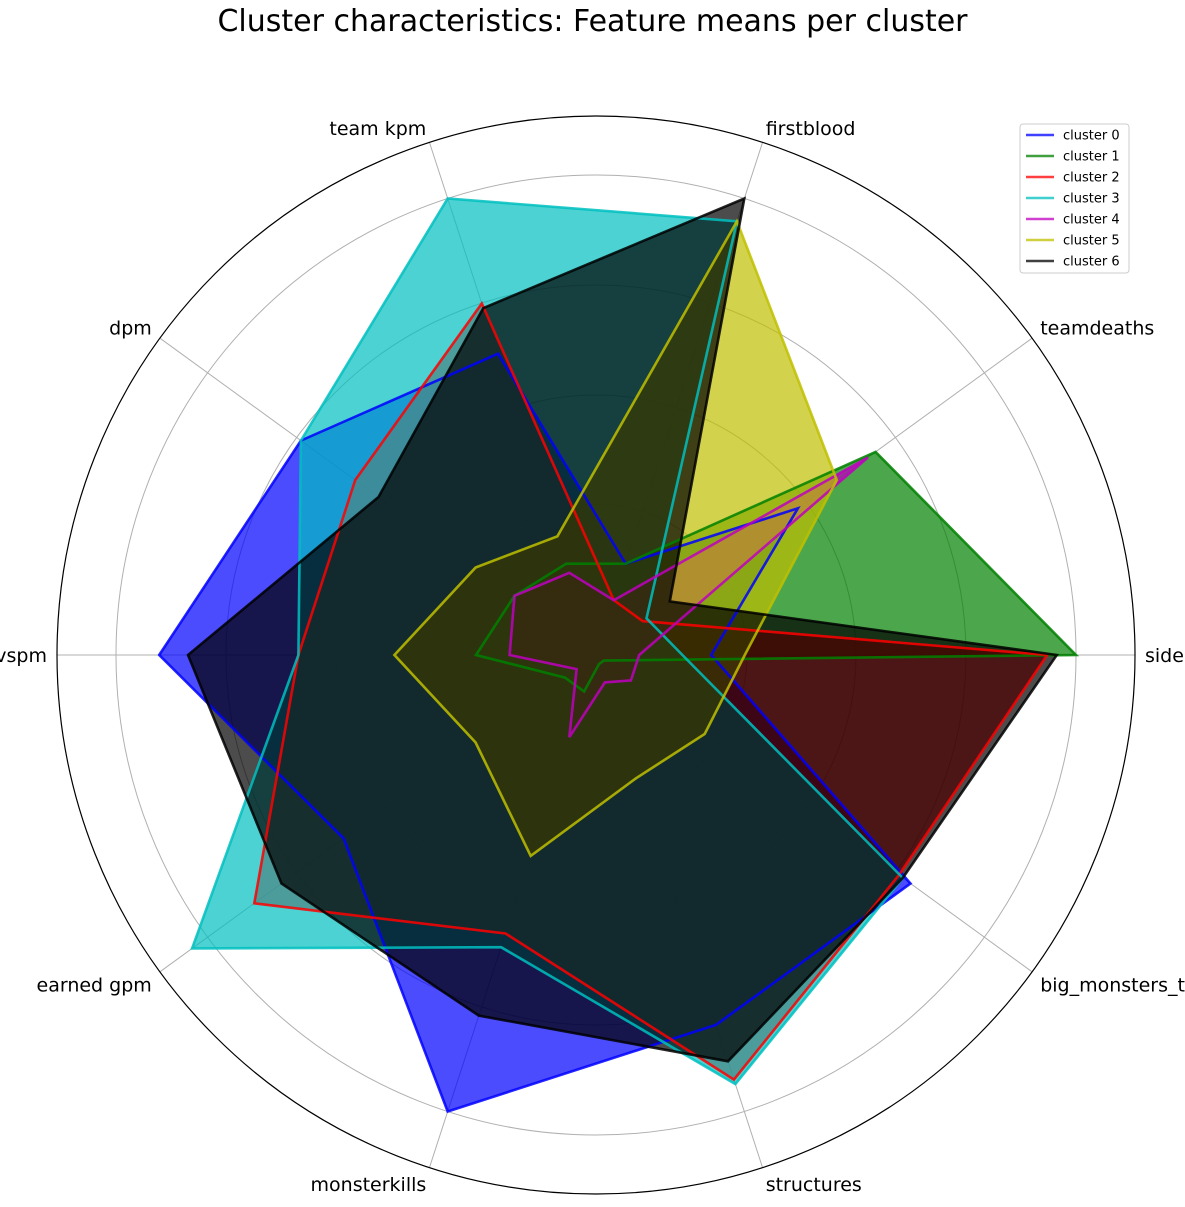 This screenshot has height=1207, width=1185. I want to click on axis-label: side, so click(1164, 656).